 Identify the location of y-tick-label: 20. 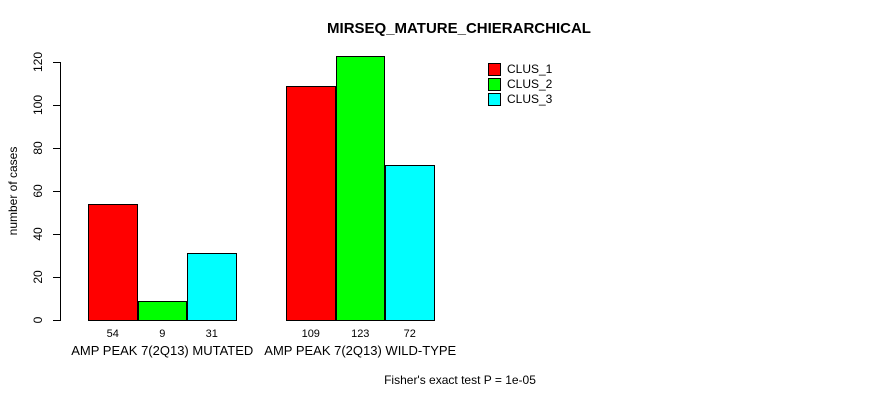
(38, 277).